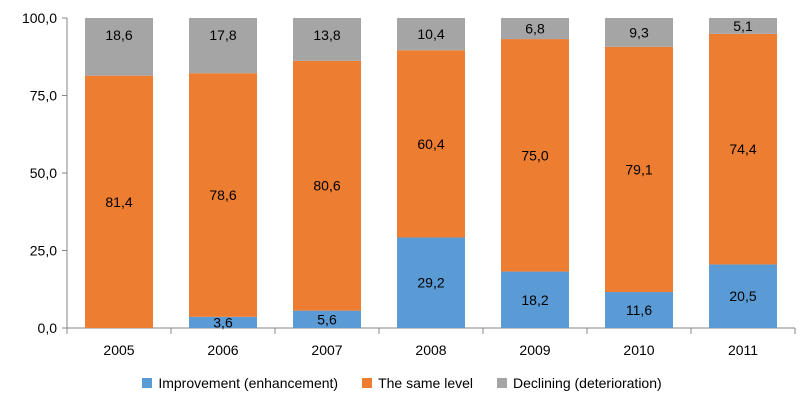 The image size is (804, 408). I want to click on data-label: 6,8, so click(535, 29).